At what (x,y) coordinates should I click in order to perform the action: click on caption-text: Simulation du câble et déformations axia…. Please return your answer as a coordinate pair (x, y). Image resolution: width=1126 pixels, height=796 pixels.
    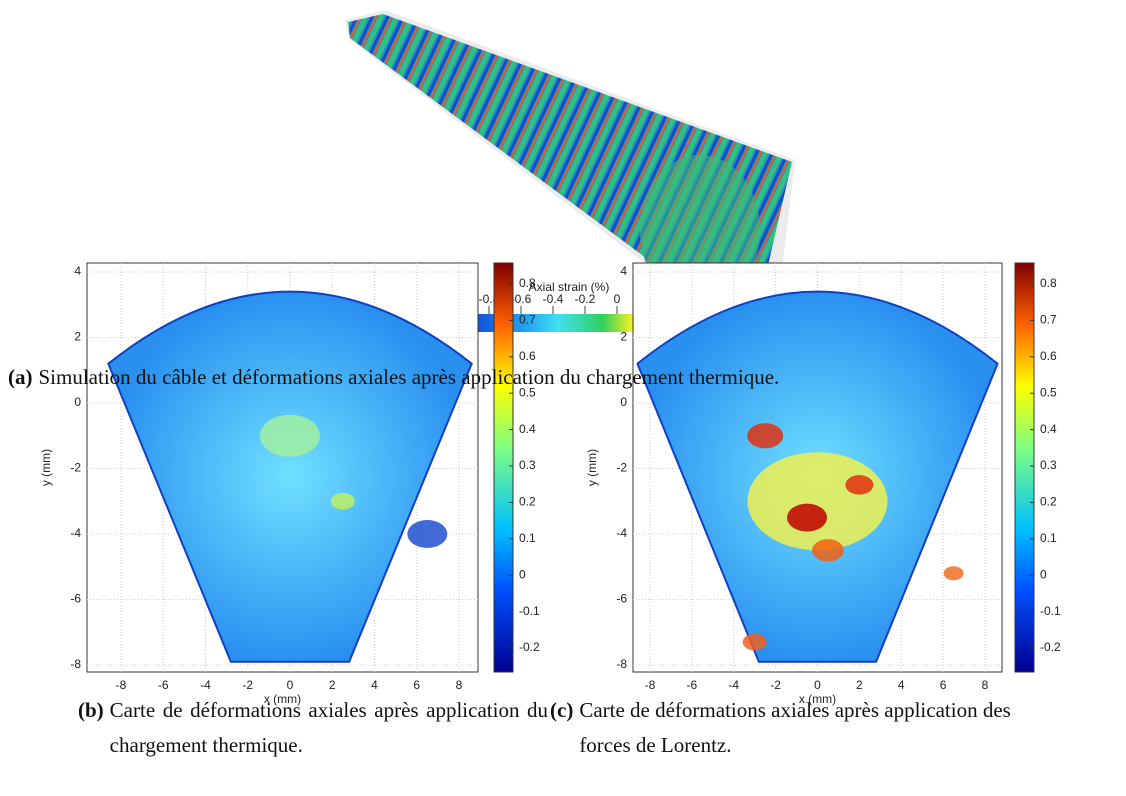
    Looking at the image, I should click on (409, 377).